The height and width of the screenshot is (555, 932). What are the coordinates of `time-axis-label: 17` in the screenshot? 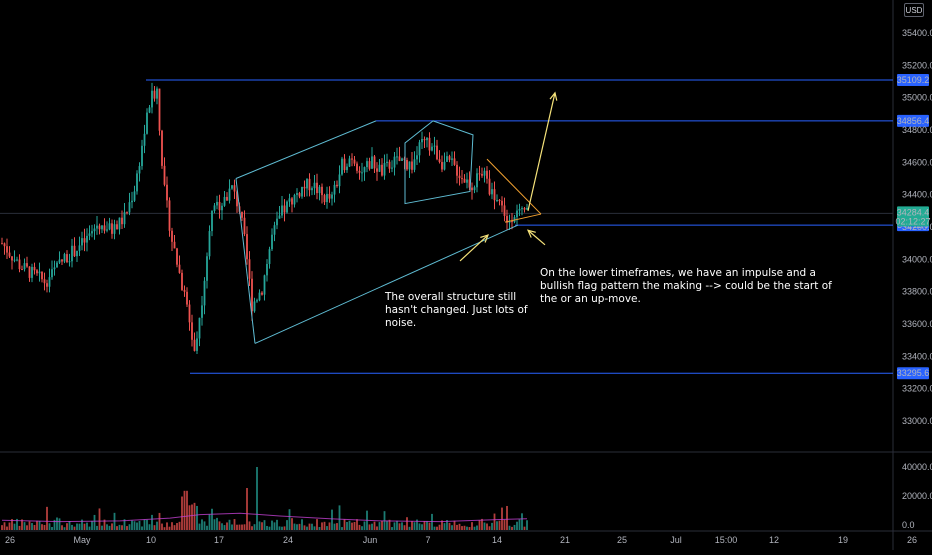 It's located at (219, 540).